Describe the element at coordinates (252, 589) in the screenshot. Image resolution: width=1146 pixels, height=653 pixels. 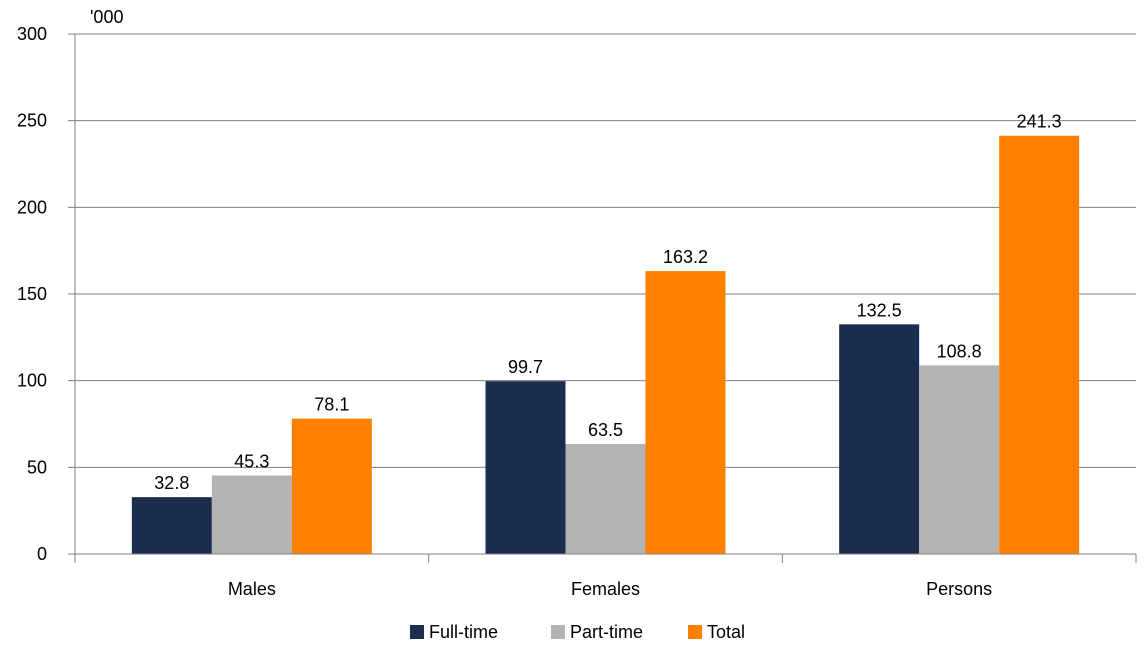
I see `x-category-label: Males` at that location.